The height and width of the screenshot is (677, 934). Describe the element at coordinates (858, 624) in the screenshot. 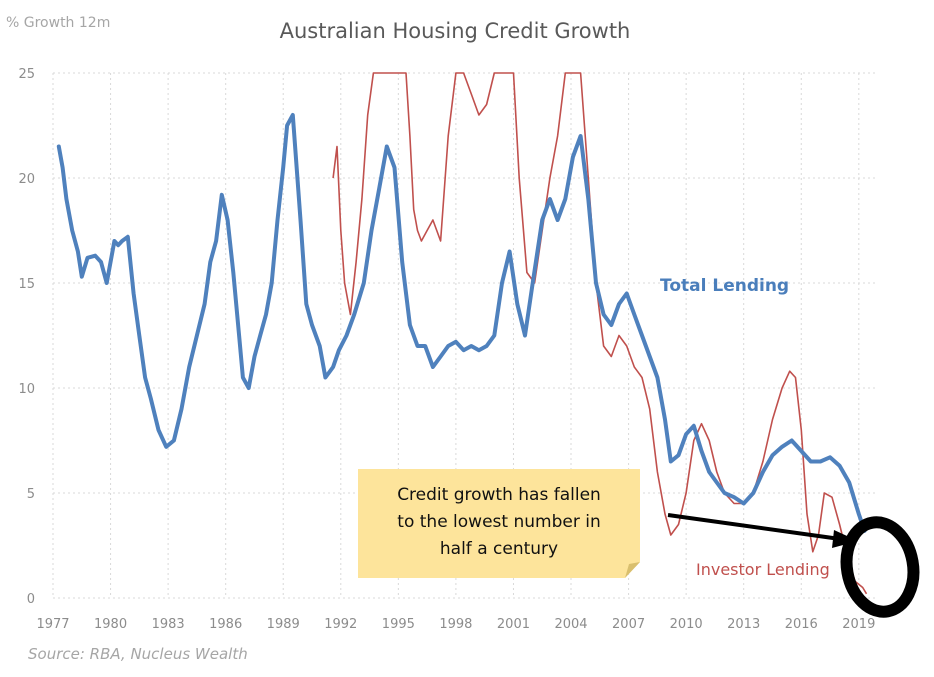

I see `x-tick-label: 2019` at that location.